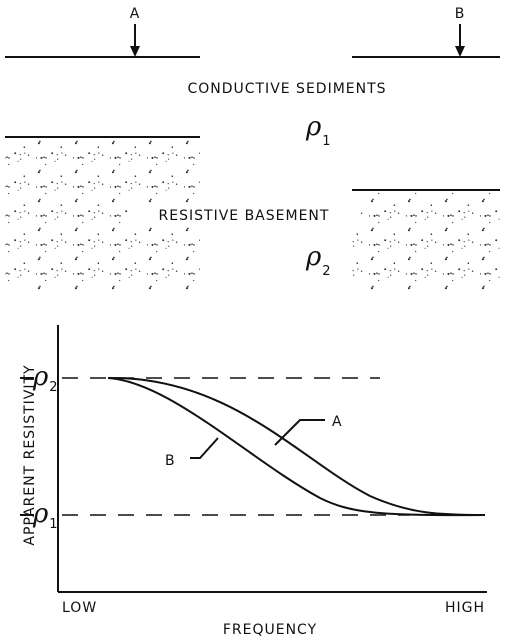  I want to click on rho-high-label: ρ2, so click(45, 378).